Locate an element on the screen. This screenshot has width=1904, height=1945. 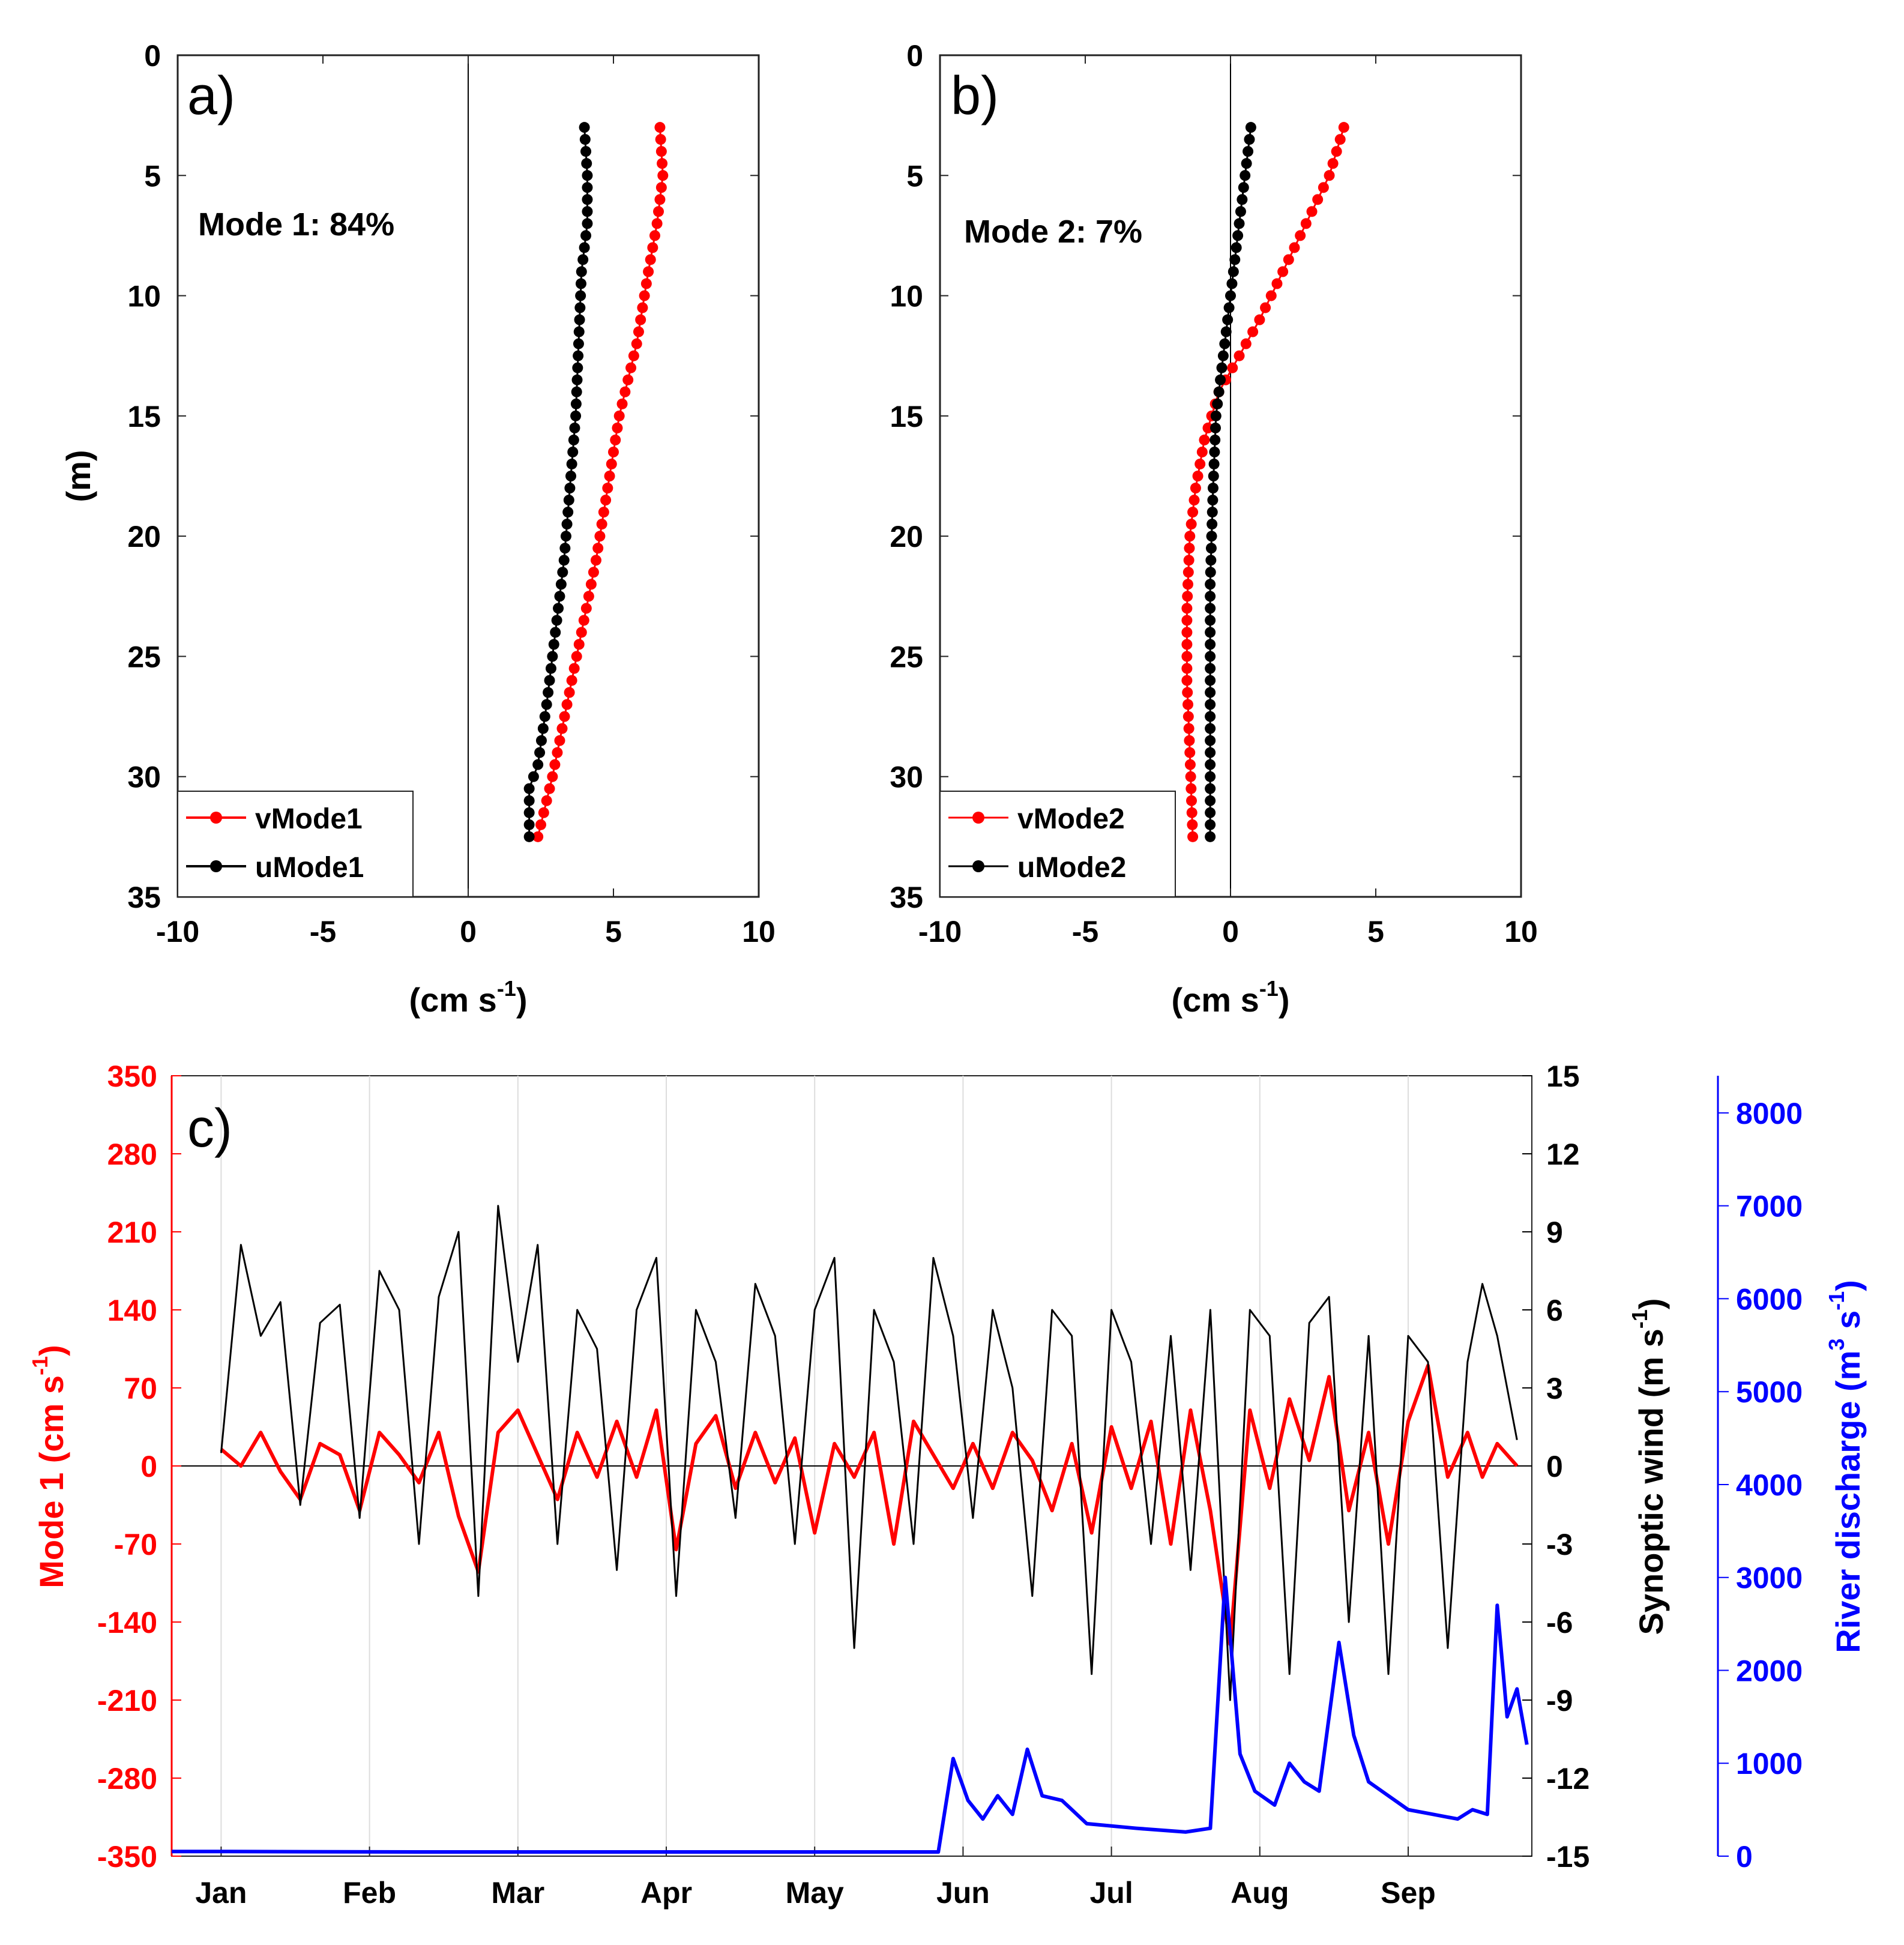
x-tick-label: -10 is located at coordinates (178, 931).